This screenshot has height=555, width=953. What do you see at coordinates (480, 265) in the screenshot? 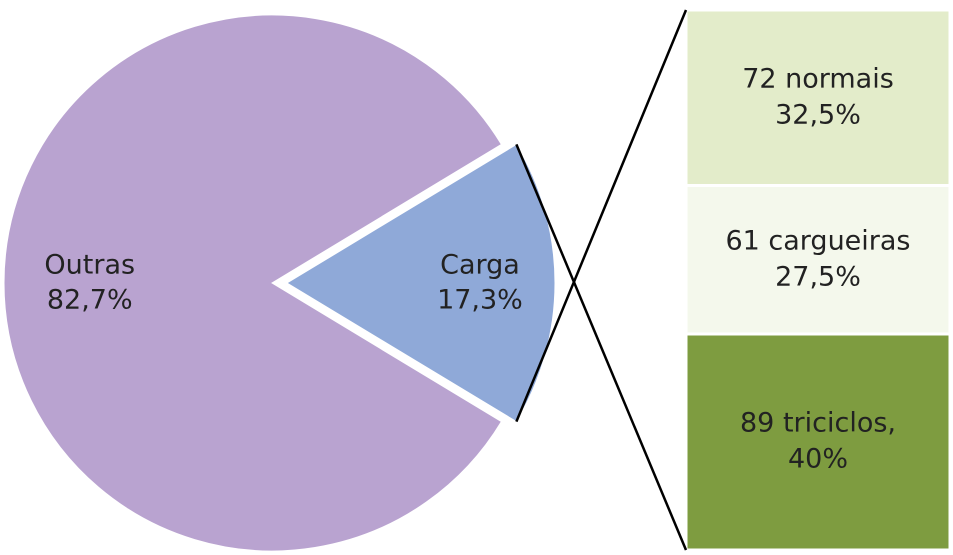
I see `pie-label: Carga` at bounding box center [480, 265].